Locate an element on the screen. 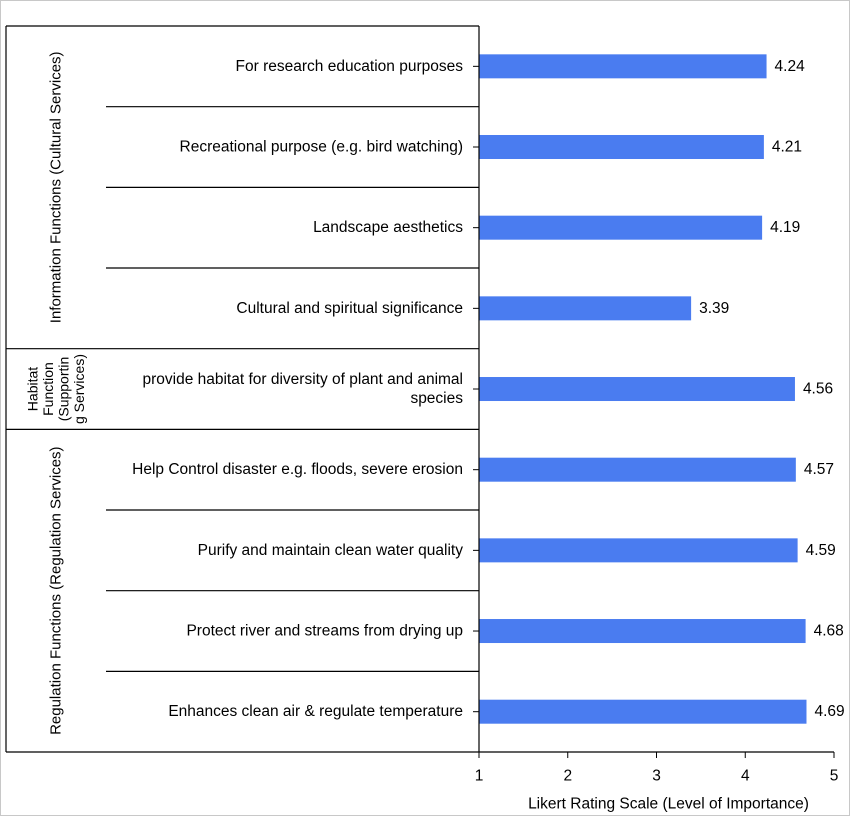 This screenshot has height=817, width=850. group-label-line: Habitat is located at coordinates (33, 389).